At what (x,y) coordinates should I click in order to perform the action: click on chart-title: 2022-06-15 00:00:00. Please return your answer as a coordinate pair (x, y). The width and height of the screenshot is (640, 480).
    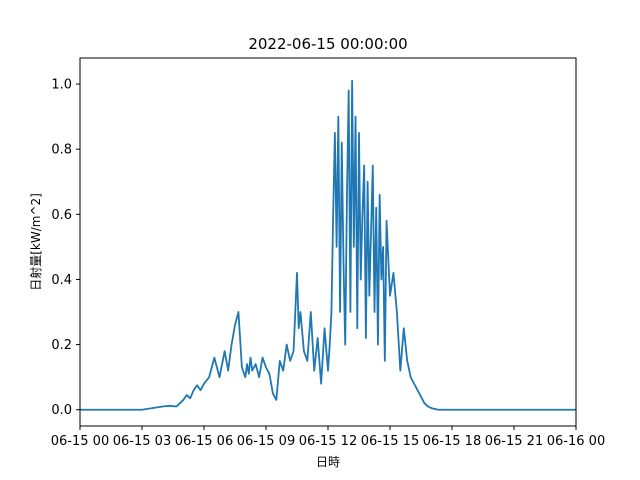
    Looking at the image, I should click on (327, 44).